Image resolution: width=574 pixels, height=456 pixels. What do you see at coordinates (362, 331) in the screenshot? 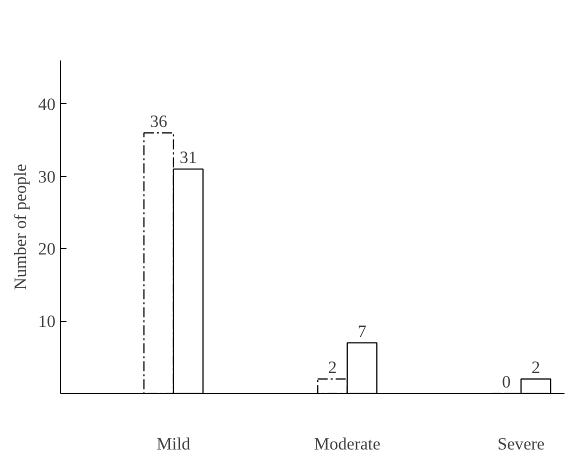
I see `data-label: 7` at bounding box center [362, 331].